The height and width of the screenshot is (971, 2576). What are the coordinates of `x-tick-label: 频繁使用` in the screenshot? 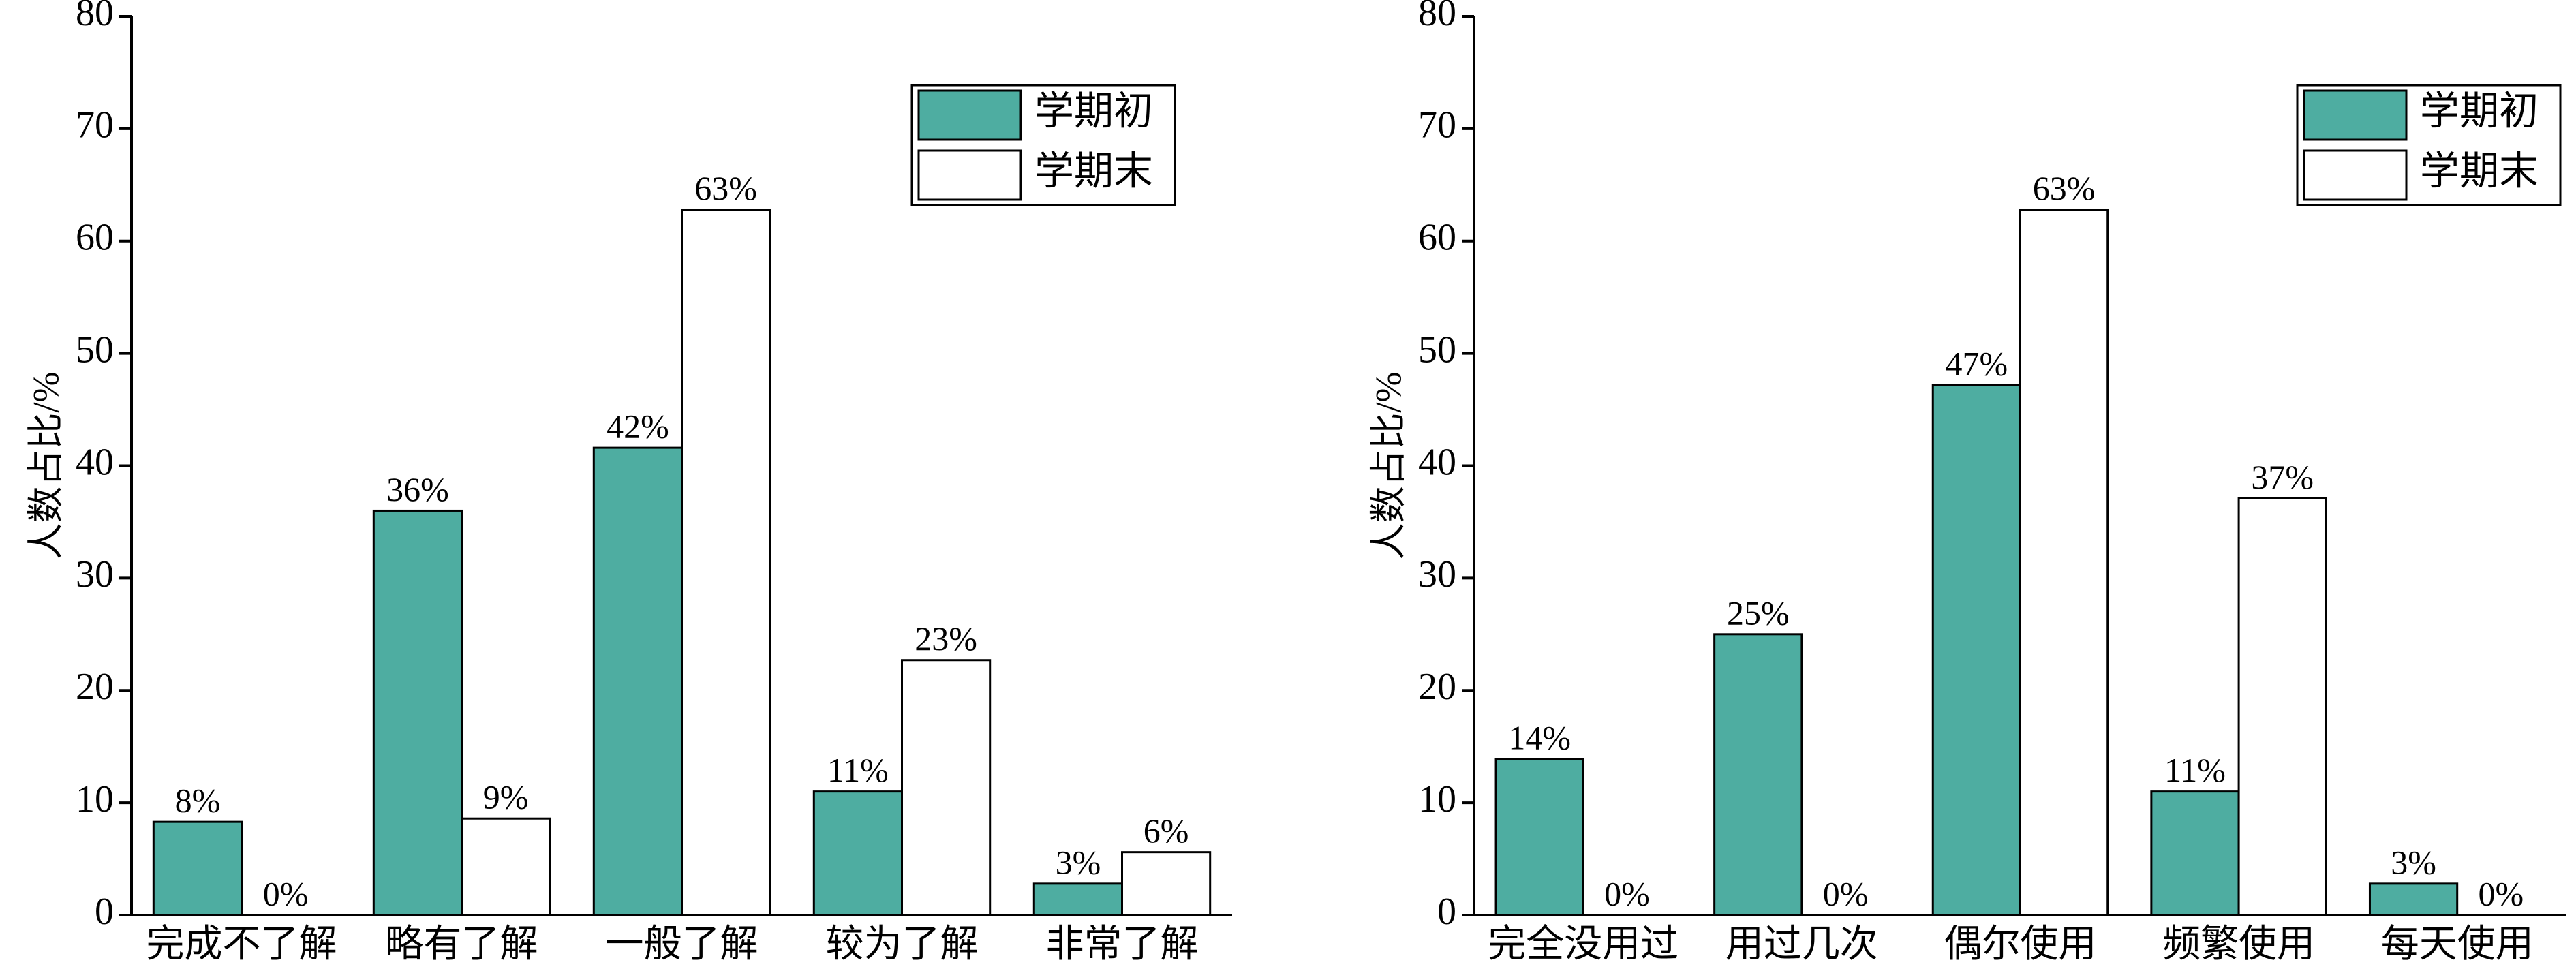 It's located at (2238, 945).